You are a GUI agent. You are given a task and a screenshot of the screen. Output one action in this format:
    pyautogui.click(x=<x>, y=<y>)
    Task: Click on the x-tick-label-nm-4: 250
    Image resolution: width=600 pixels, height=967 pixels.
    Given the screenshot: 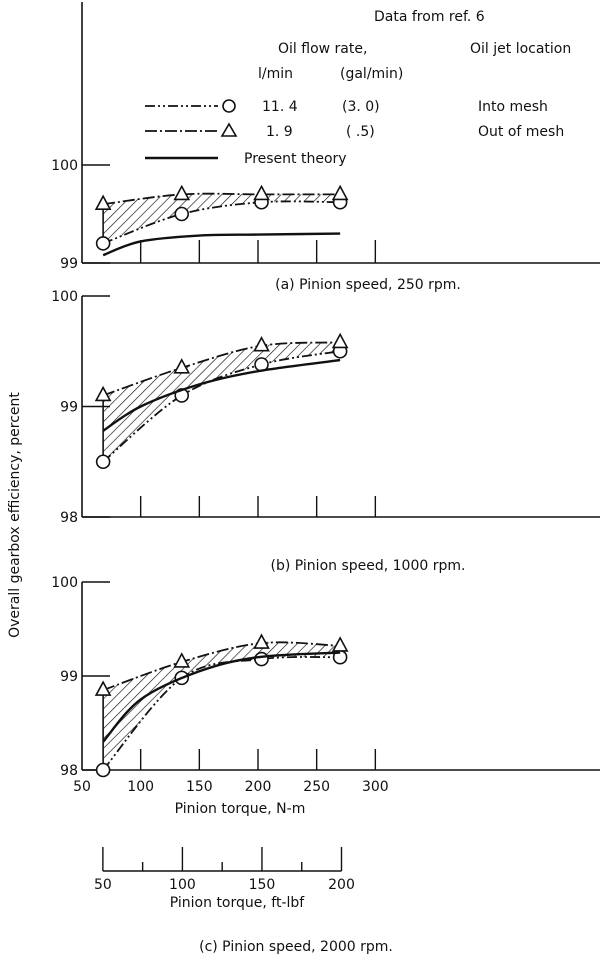 What is the action you would take?
    pyautogui.click(x=316, y=787)
    